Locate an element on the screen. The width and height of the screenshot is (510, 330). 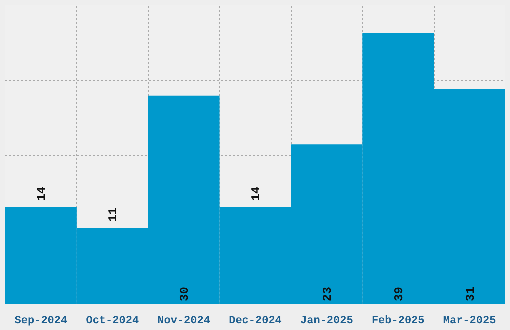
x-tick-label: Oct-2024 is located at coordinates (113, 322).